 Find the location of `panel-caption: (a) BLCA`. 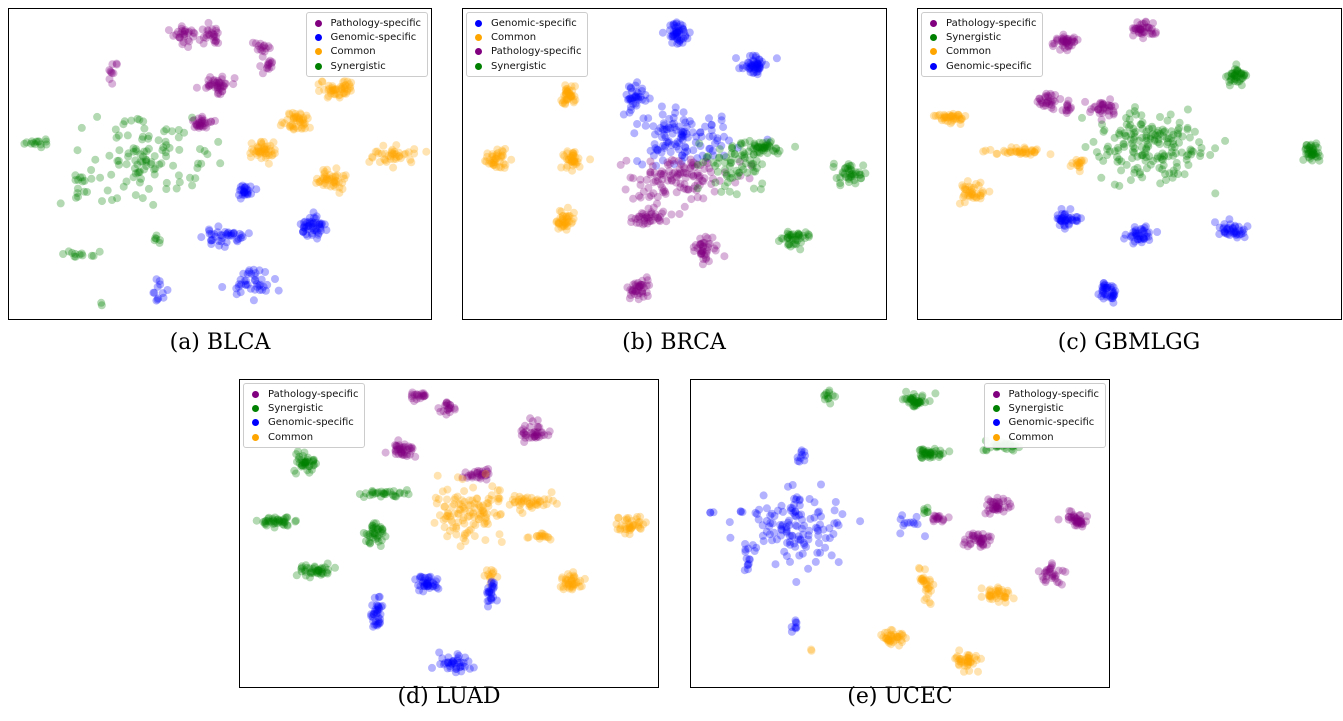

panel-caption: (a) BLCA is located at coordinates (220, 342).